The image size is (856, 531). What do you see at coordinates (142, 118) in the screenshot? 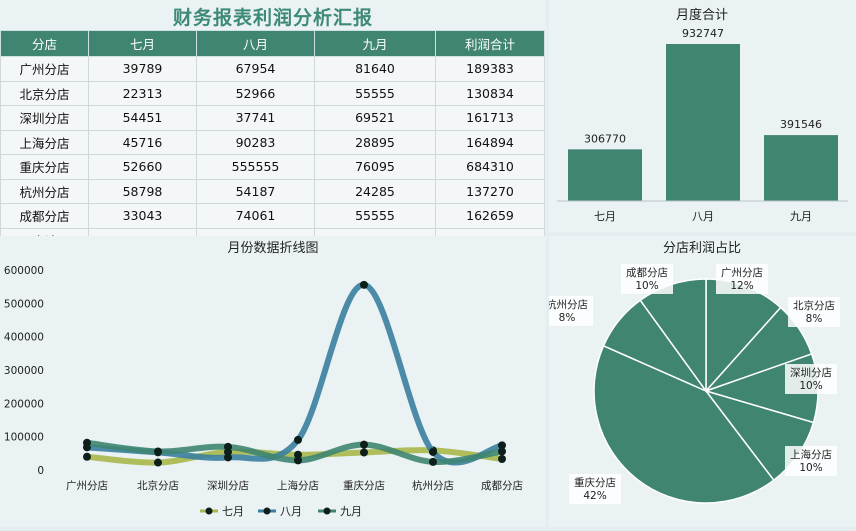
I see `table-cell: 54451` at bounding box center [142, 118].